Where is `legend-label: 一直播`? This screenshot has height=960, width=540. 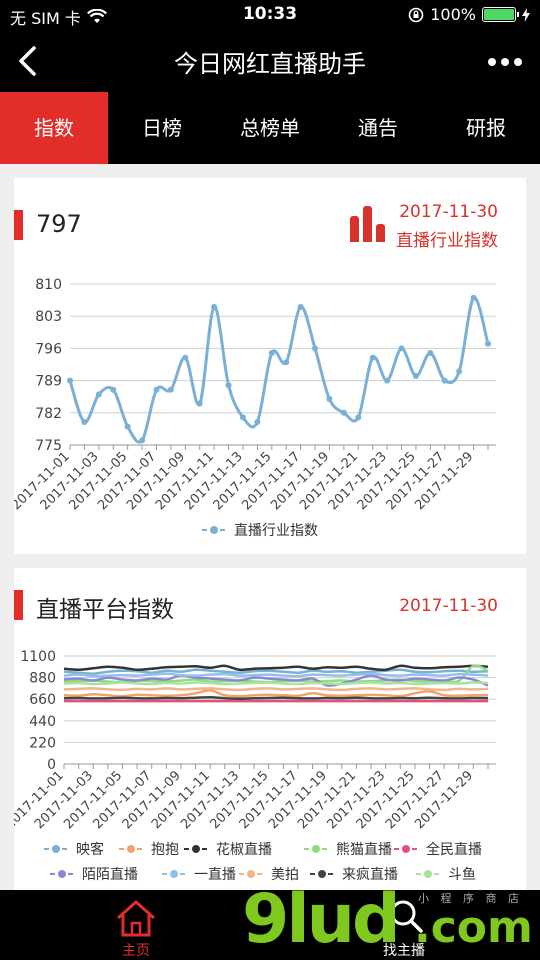
legend-label: 一直播 is located at coordinates (215, 874).